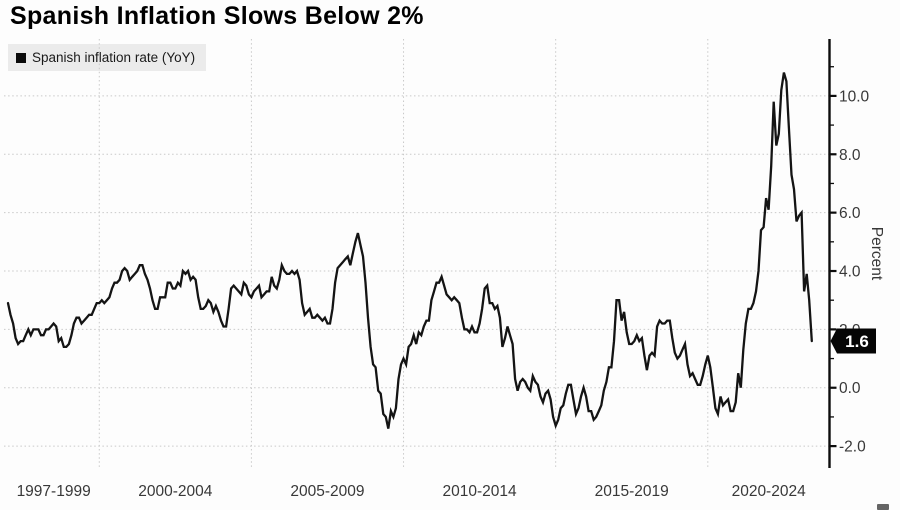  I want to click on y-axis-tick-label: 4.0, so click(850, 272).